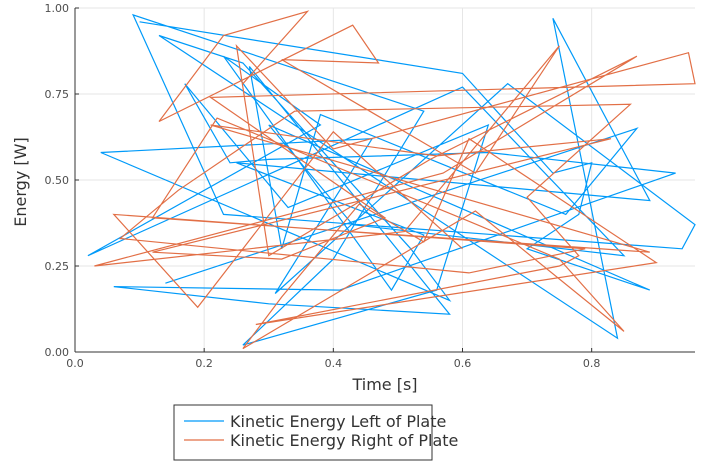  I want to click on x-tick-label: 0.8, so click(592, 363).